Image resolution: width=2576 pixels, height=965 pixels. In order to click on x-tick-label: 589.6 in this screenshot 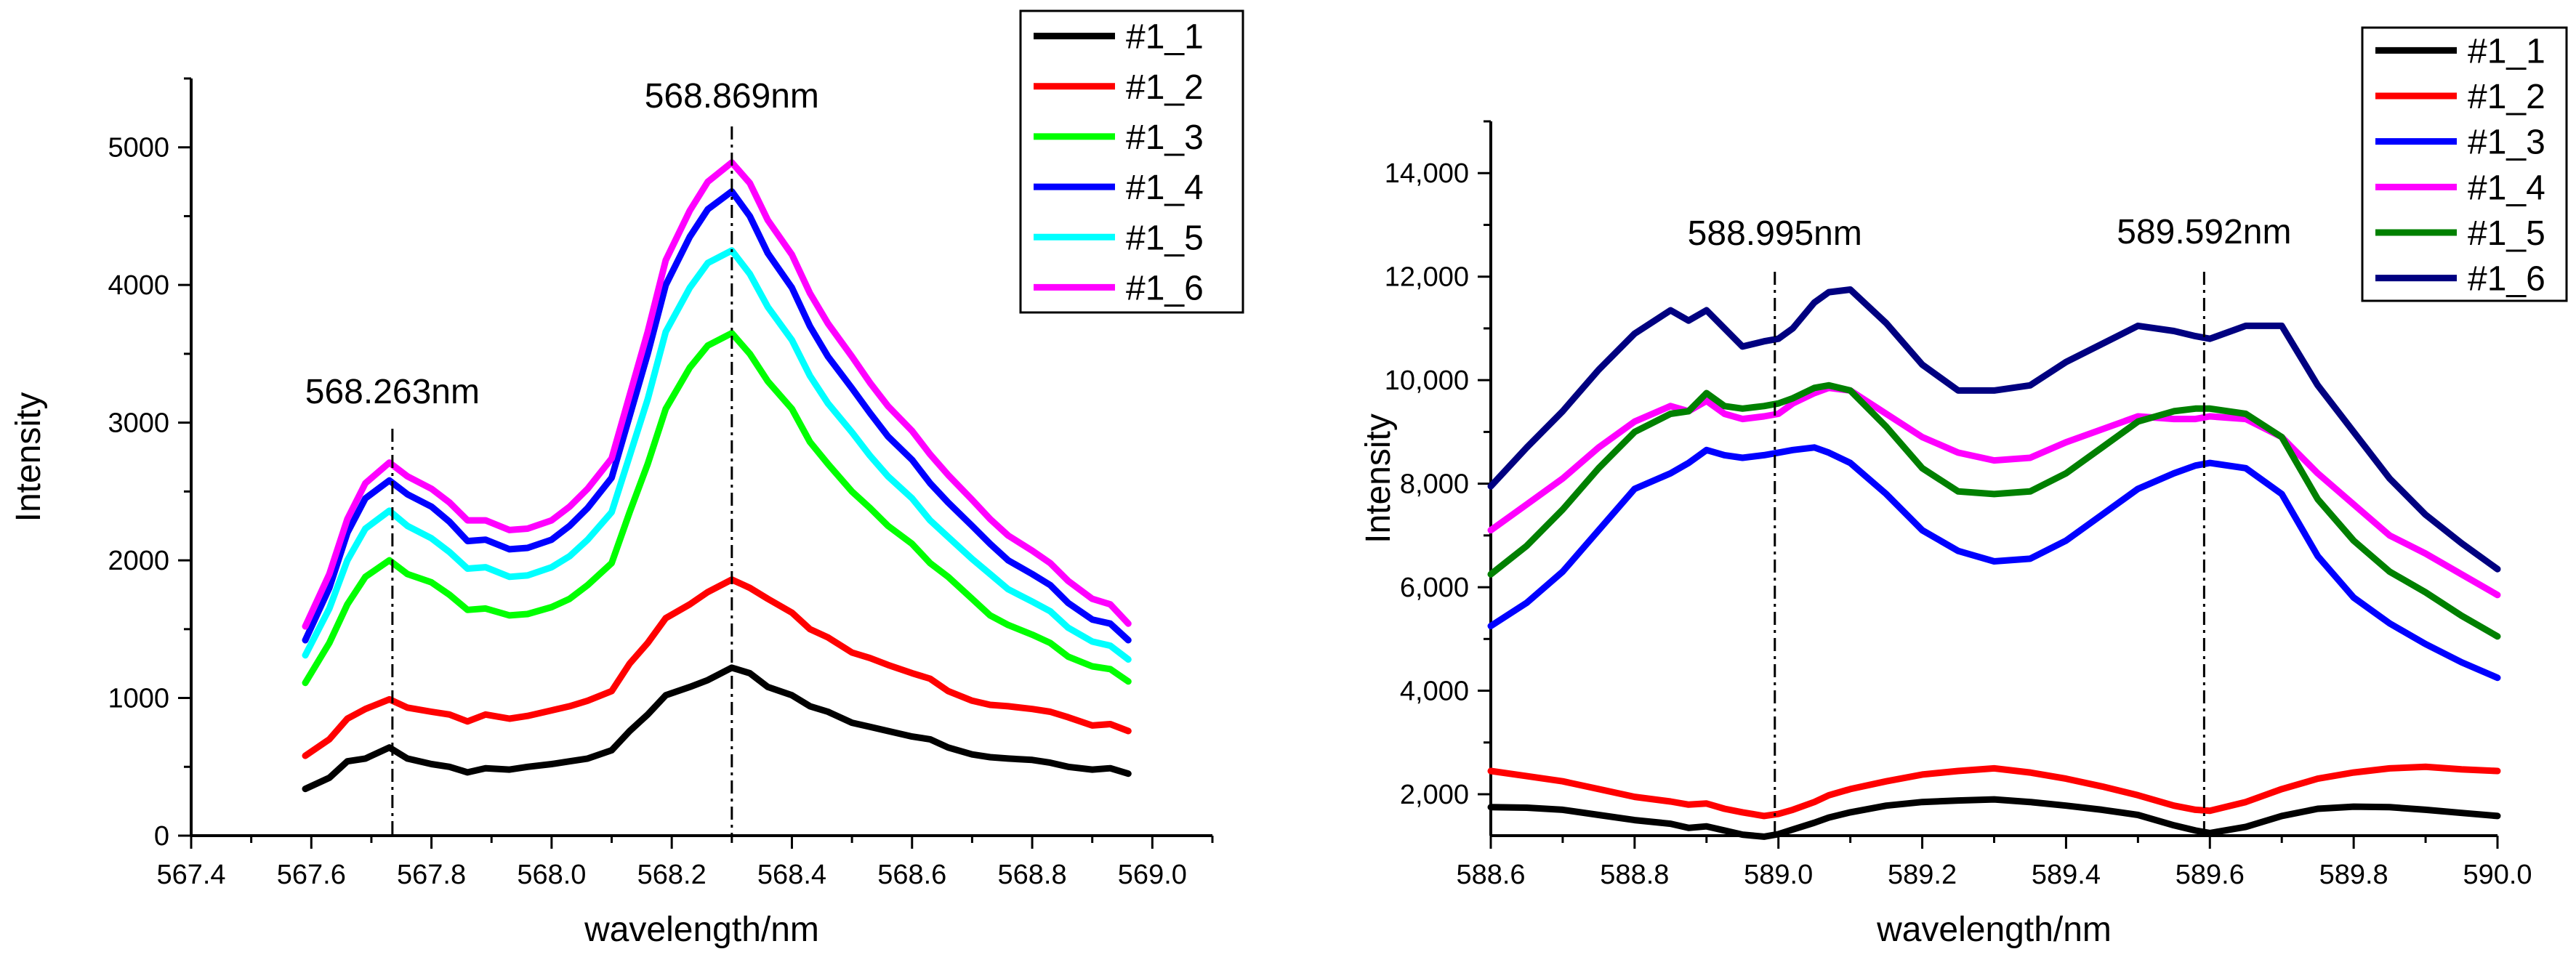, I will do `click(2210, 875)`.